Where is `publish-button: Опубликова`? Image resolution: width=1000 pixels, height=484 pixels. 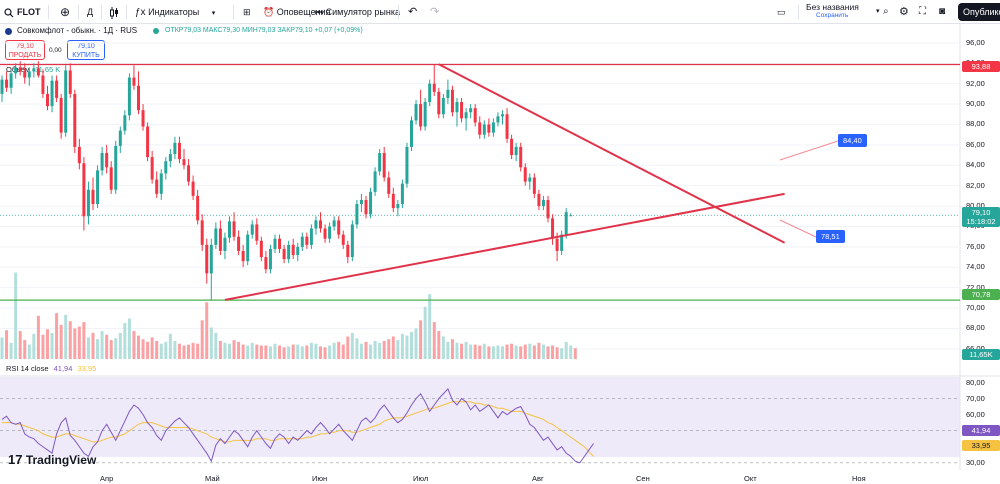
publish-button: Опубликова is located at coordinates (979, 12).